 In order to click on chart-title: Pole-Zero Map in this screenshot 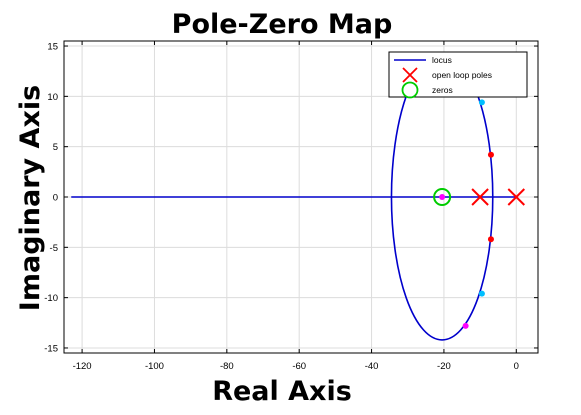, I will do `click(282, 24)`.